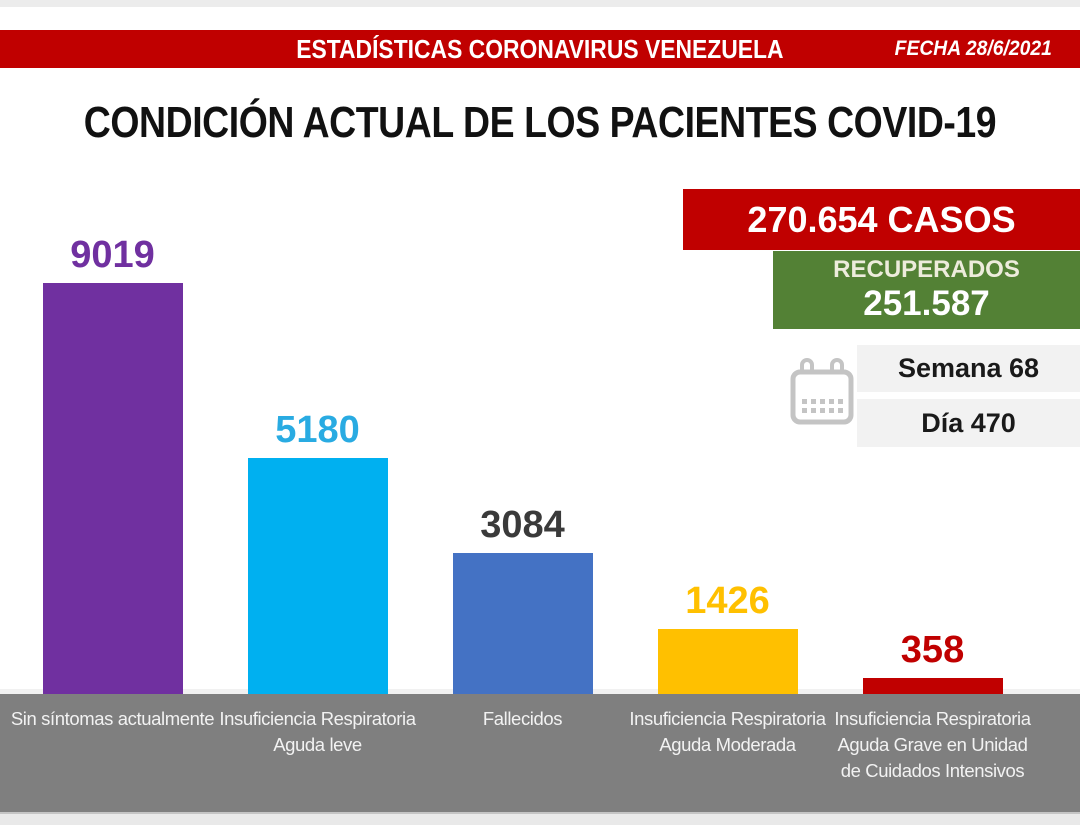 This screenshot has height=825, width=1080. Describe the element at coordinates (926, 303) in the screenshot. I see `recovered-value: 251.587` at that location.